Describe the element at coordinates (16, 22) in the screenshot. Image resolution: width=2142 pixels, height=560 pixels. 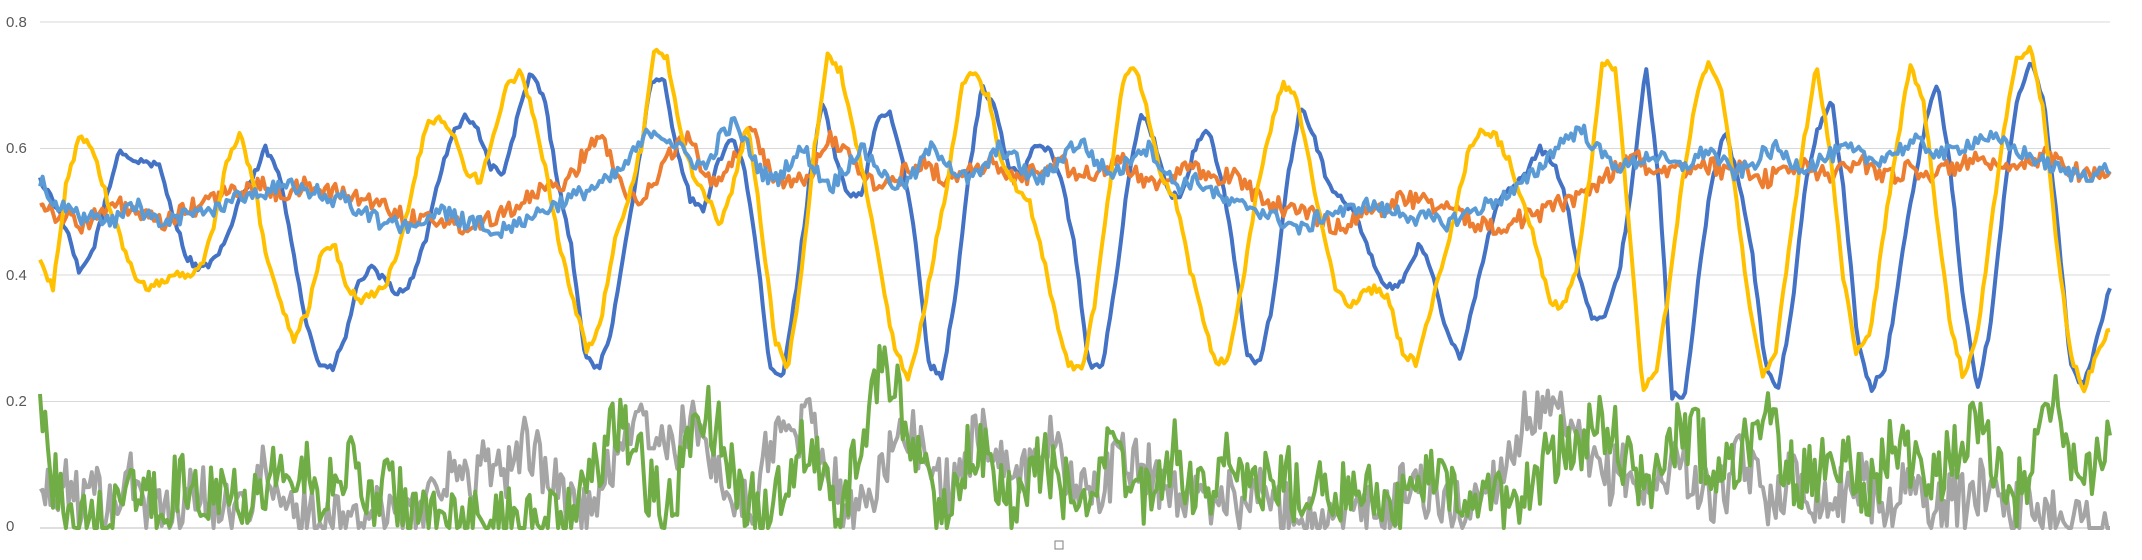
I see `y-tick-label: 0.8` at that location.